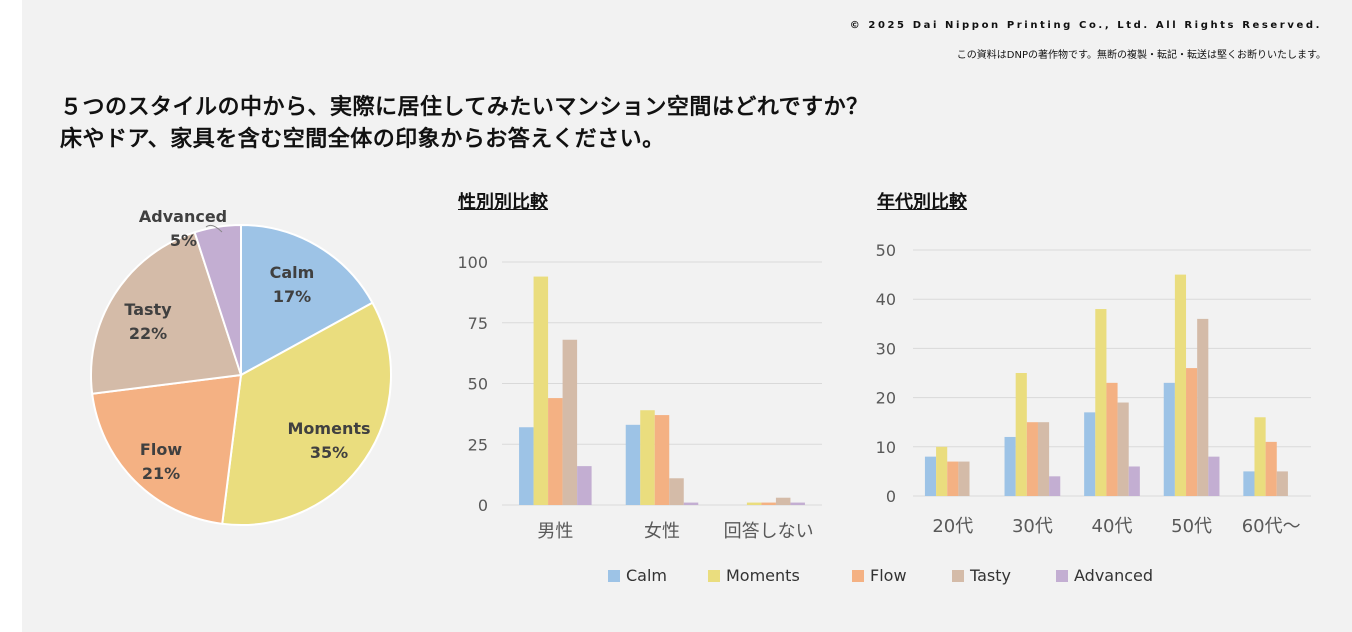 The width and height of the screenshot is (1352, 632). What do you see at coordinates (769, 531) in the screenshot?
I see `gender-xtick: 回答しない` at bounding box center [769, 531].